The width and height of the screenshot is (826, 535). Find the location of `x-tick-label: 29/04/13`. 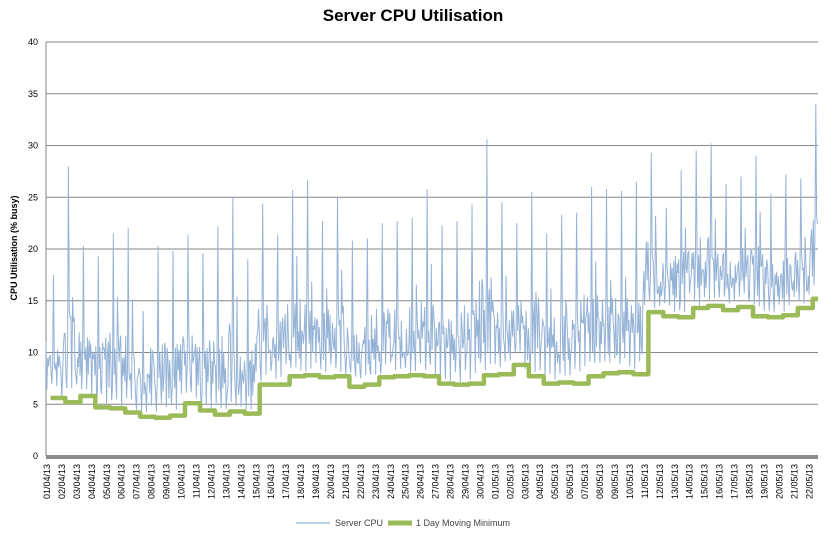

x-tick-label: 29/04/13 is located at coordinates (466, 481).